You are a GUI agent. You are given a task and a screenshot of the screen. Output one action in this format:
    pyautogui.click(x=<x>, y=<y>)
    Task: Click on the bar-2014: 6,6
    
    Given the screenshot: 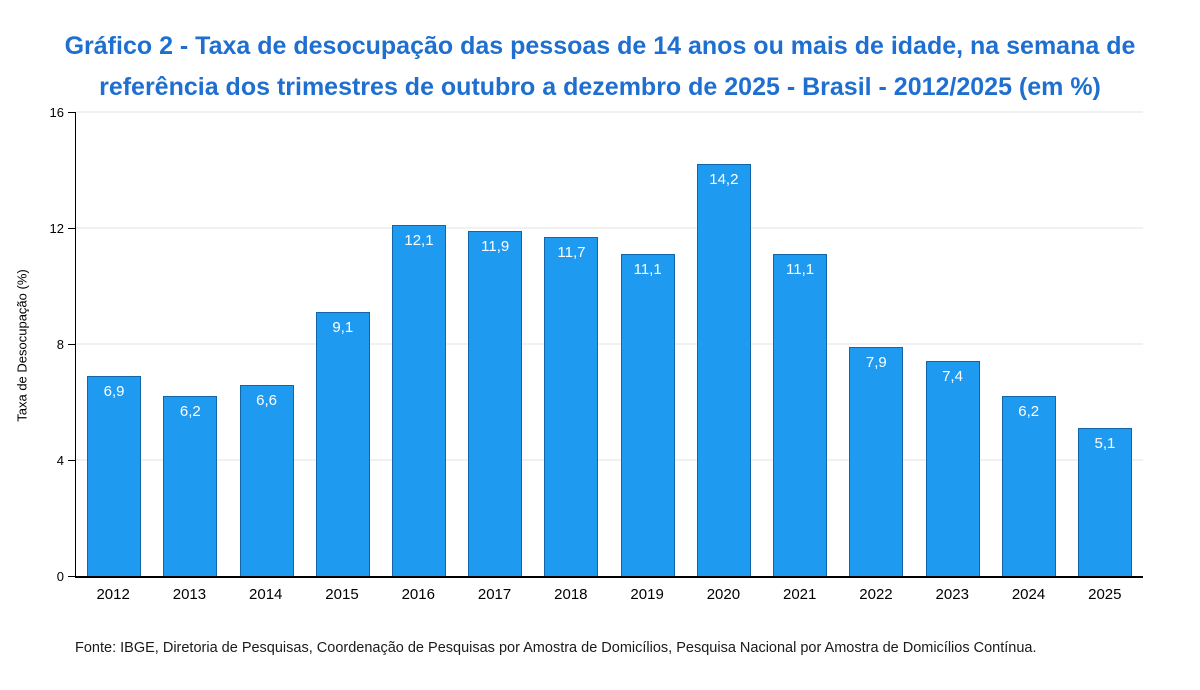 What is the action you would take?
    pyautogui.click(x=266, y=480)
    